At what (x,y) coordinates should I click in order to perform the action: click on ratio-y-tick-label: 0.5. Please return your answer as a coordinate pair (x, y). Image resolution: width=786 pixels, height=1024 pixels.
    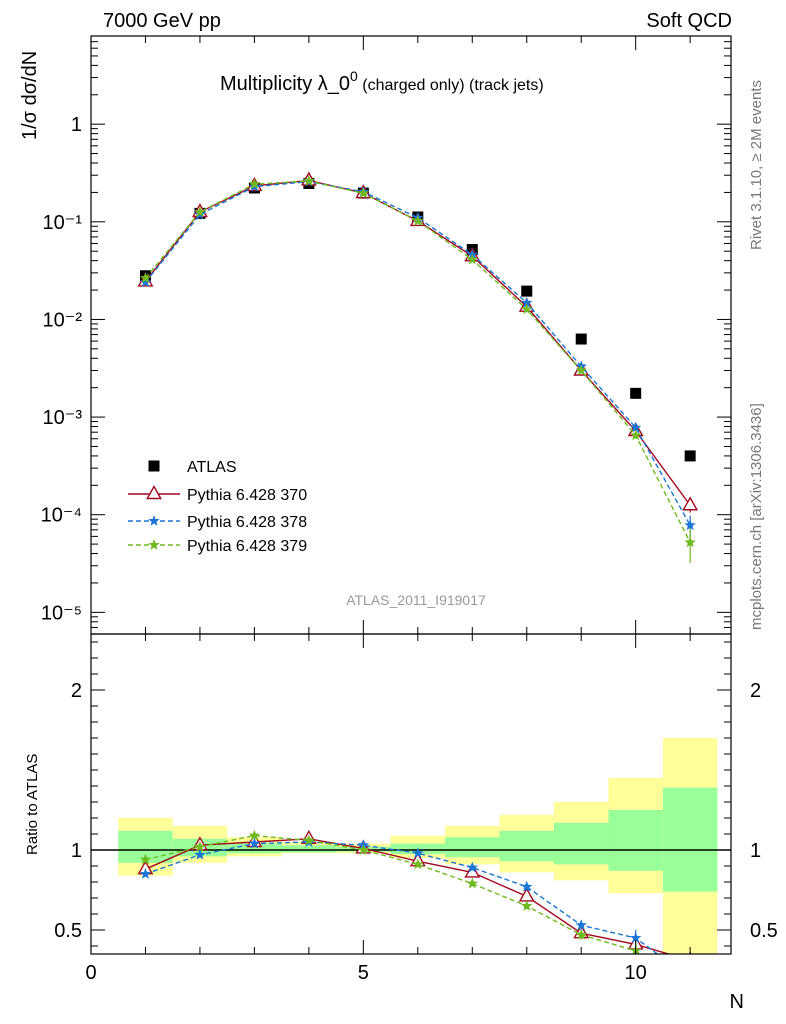
    Looking at the image, I should click on (68, 931).